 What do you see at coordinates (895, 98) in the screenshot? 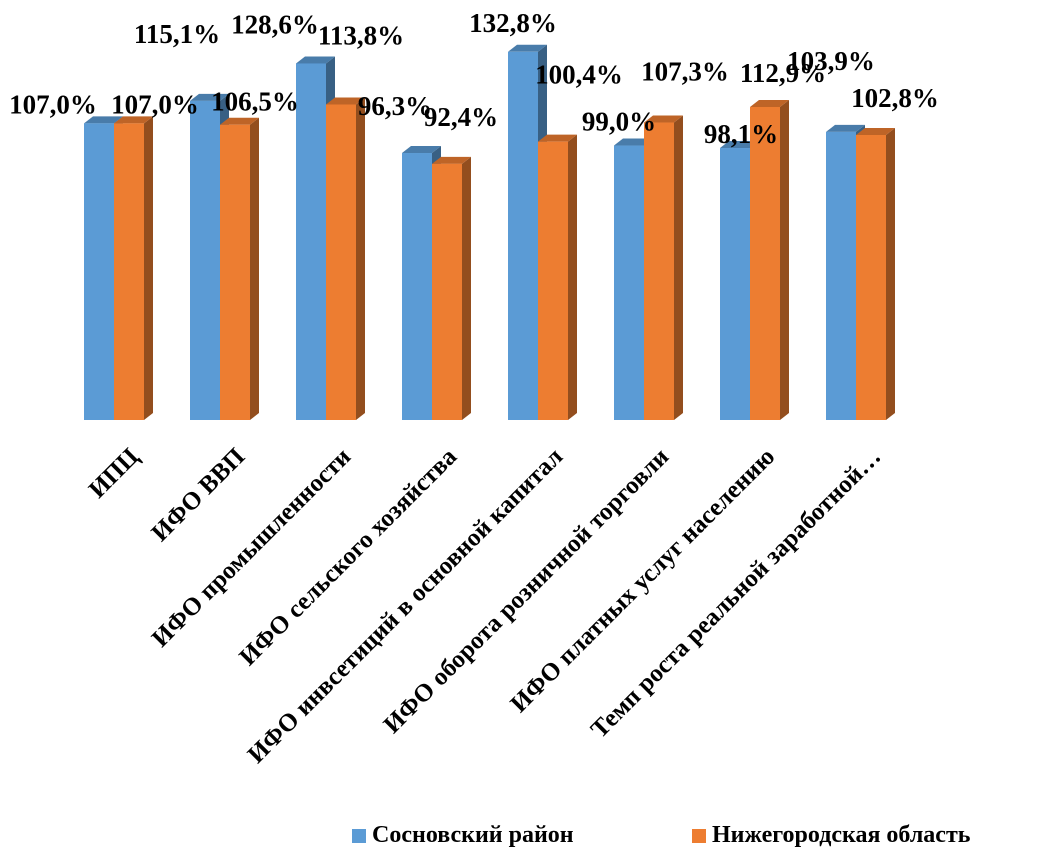
I see `data-label-nizhegorodskaya-7: 102,8%` at bounding box center [895, 98].